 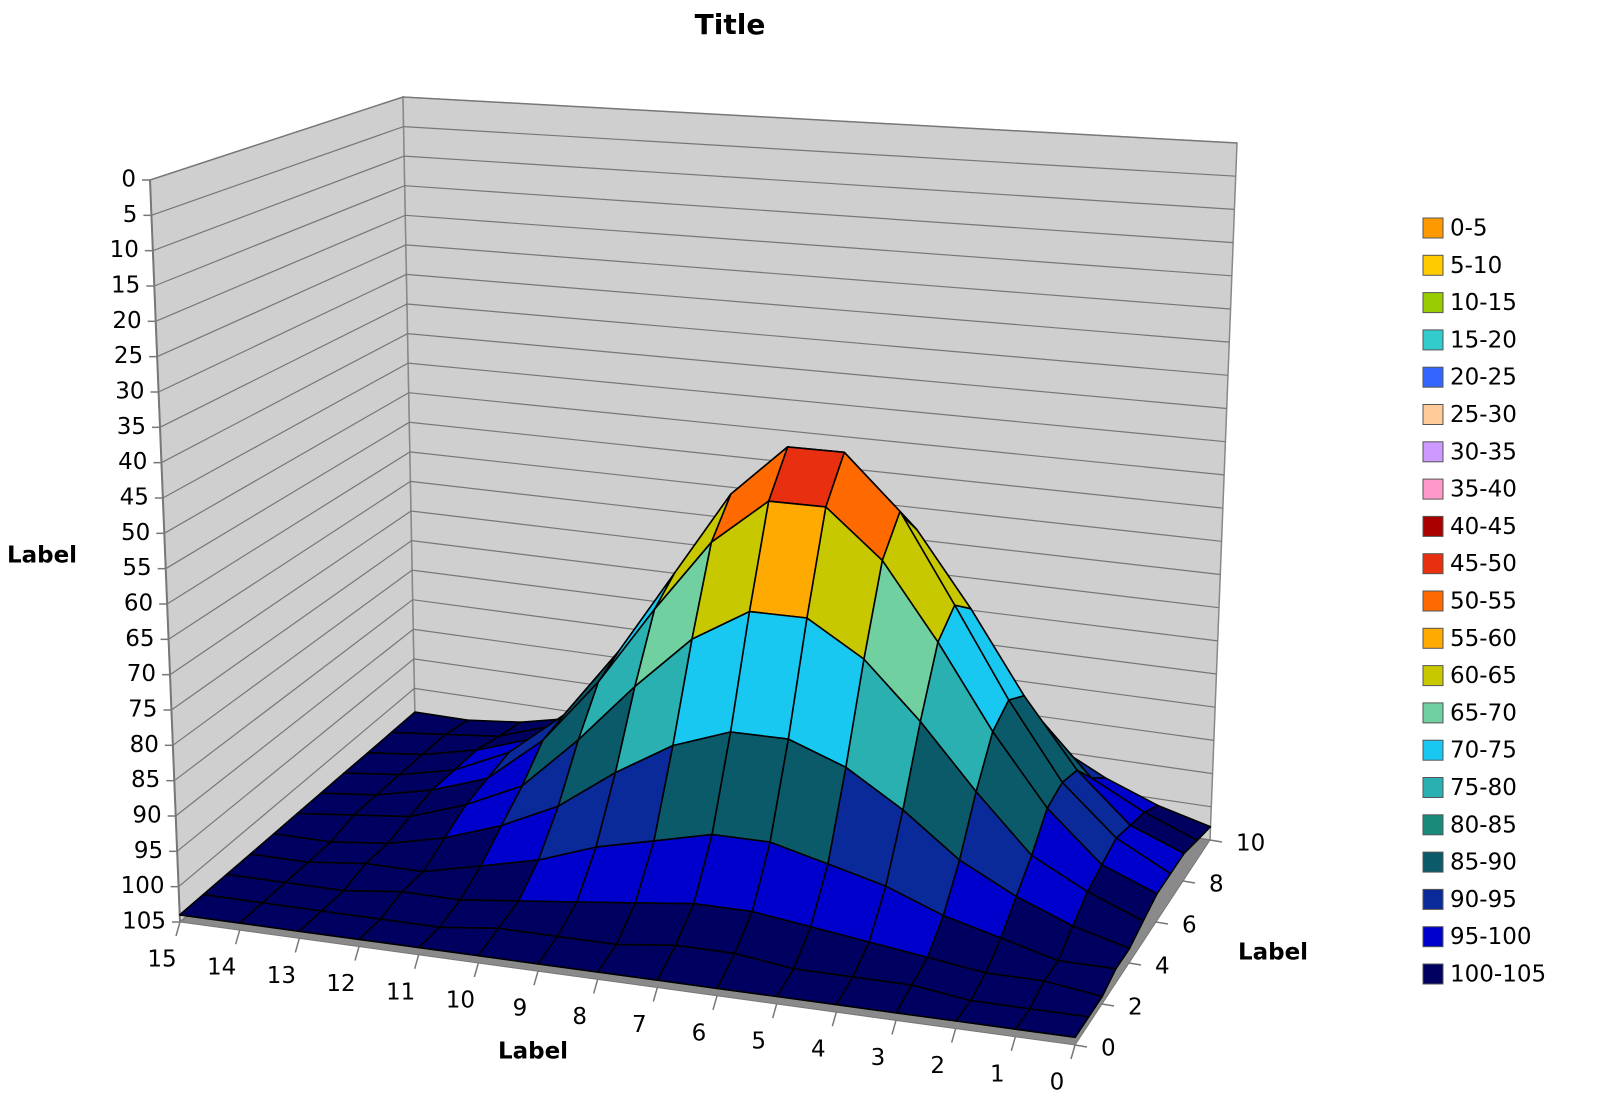 I want to click on y-tick-label: 4, so click(x=1162, y=967).